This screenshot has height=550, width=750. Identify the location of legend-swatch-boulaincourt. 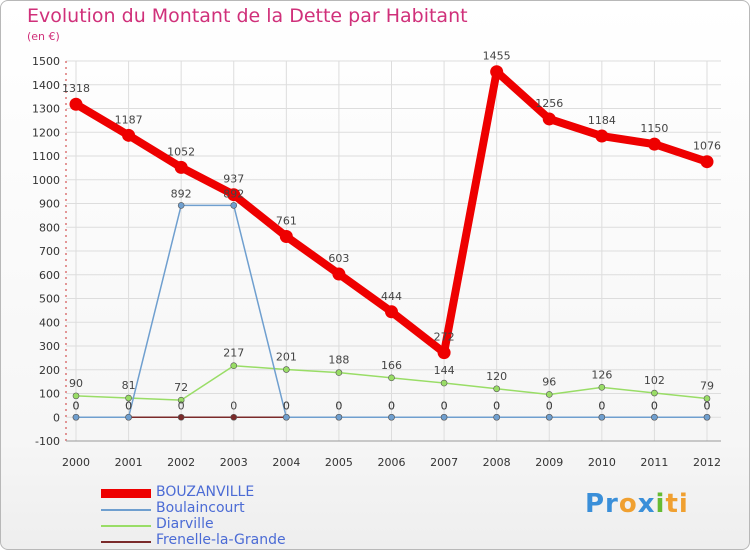
(126, 510).